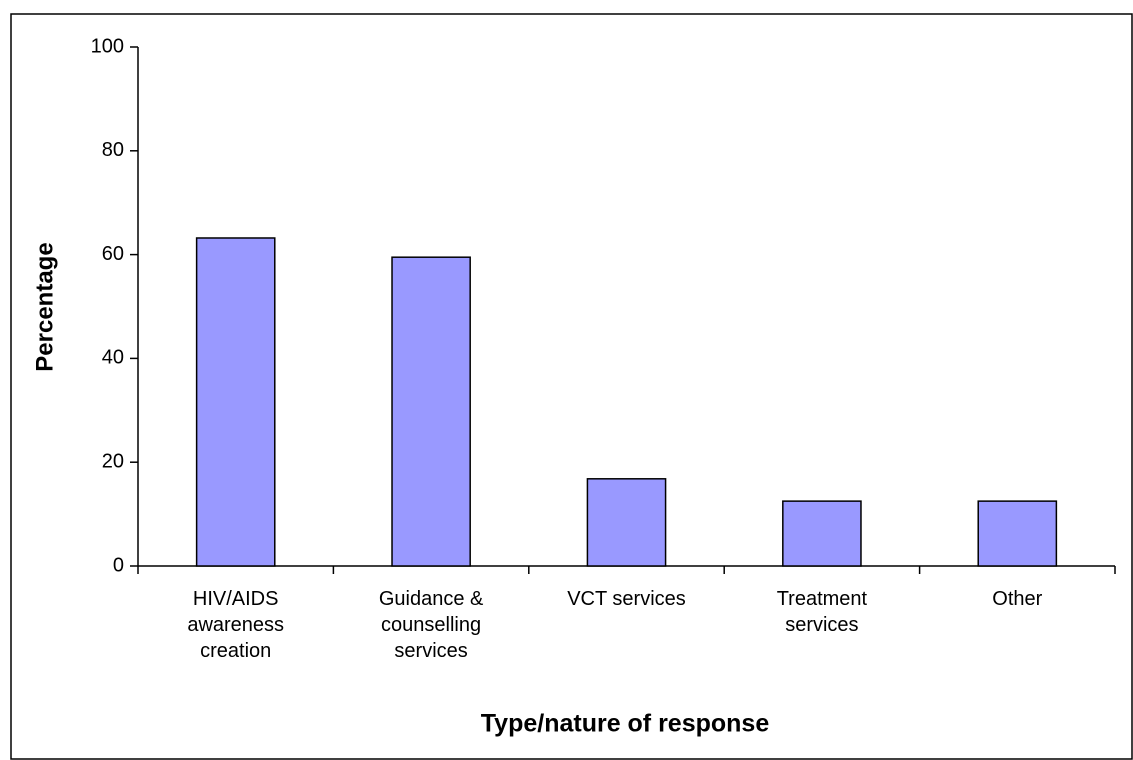  Describe the element at coordinates (626, 599) in the screenshot. I see `x-tick-label: VCT services` at that location.